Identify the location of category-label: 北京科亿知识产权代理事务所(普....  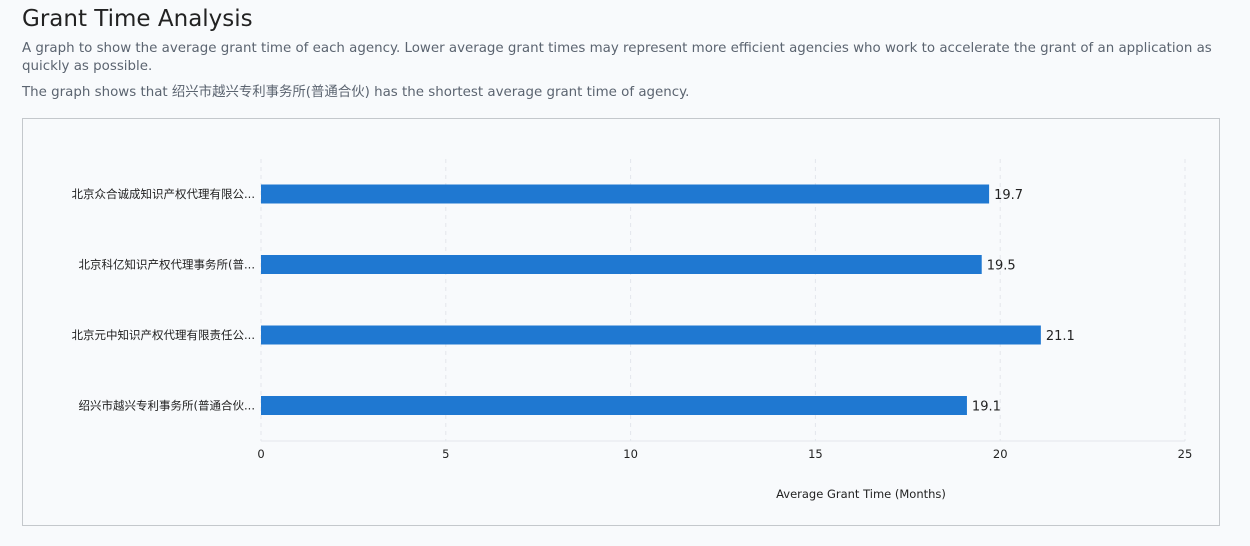
(167, 265).